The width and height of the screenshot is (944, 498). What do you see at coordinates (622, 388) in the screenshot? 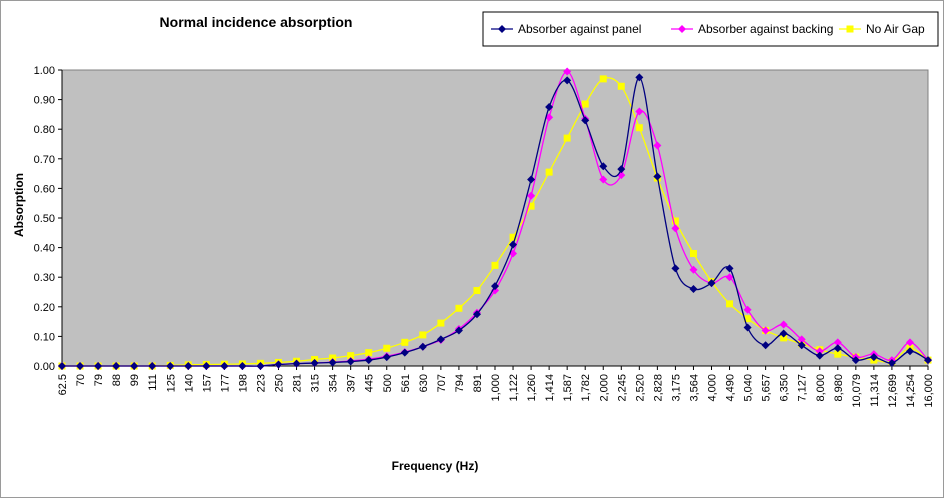
I see `x-tick-label: 2,245` at bounding box center [622, 388].